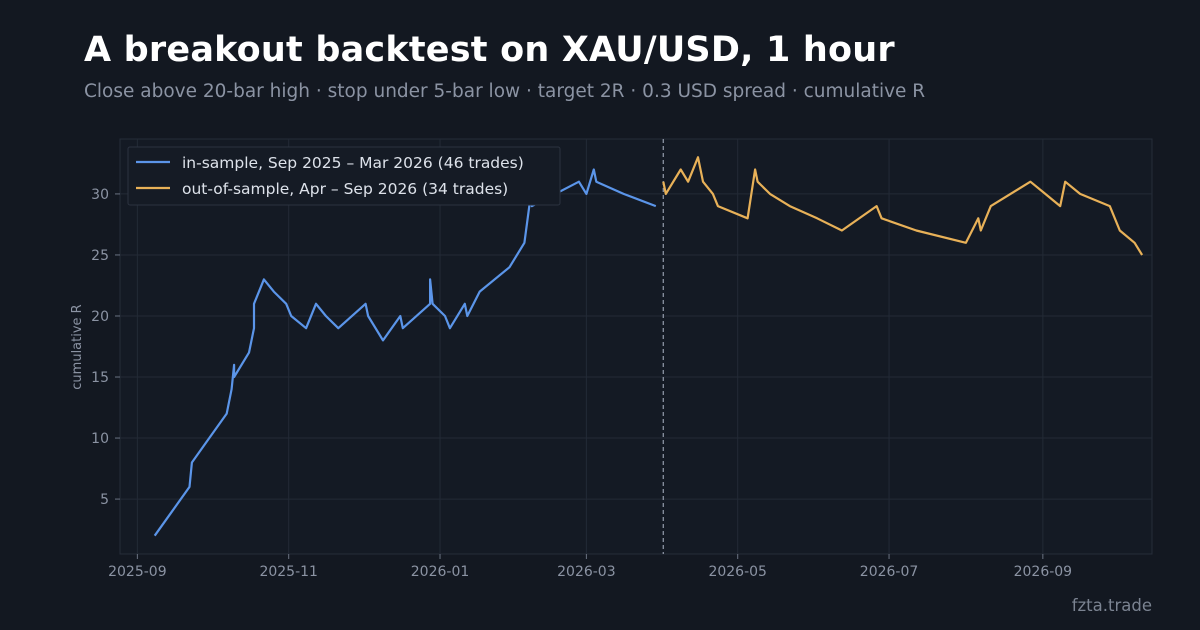  Describe the element at coordinates (100, 378) in the screenshot. I see `y-tick-label: 15` at that location.